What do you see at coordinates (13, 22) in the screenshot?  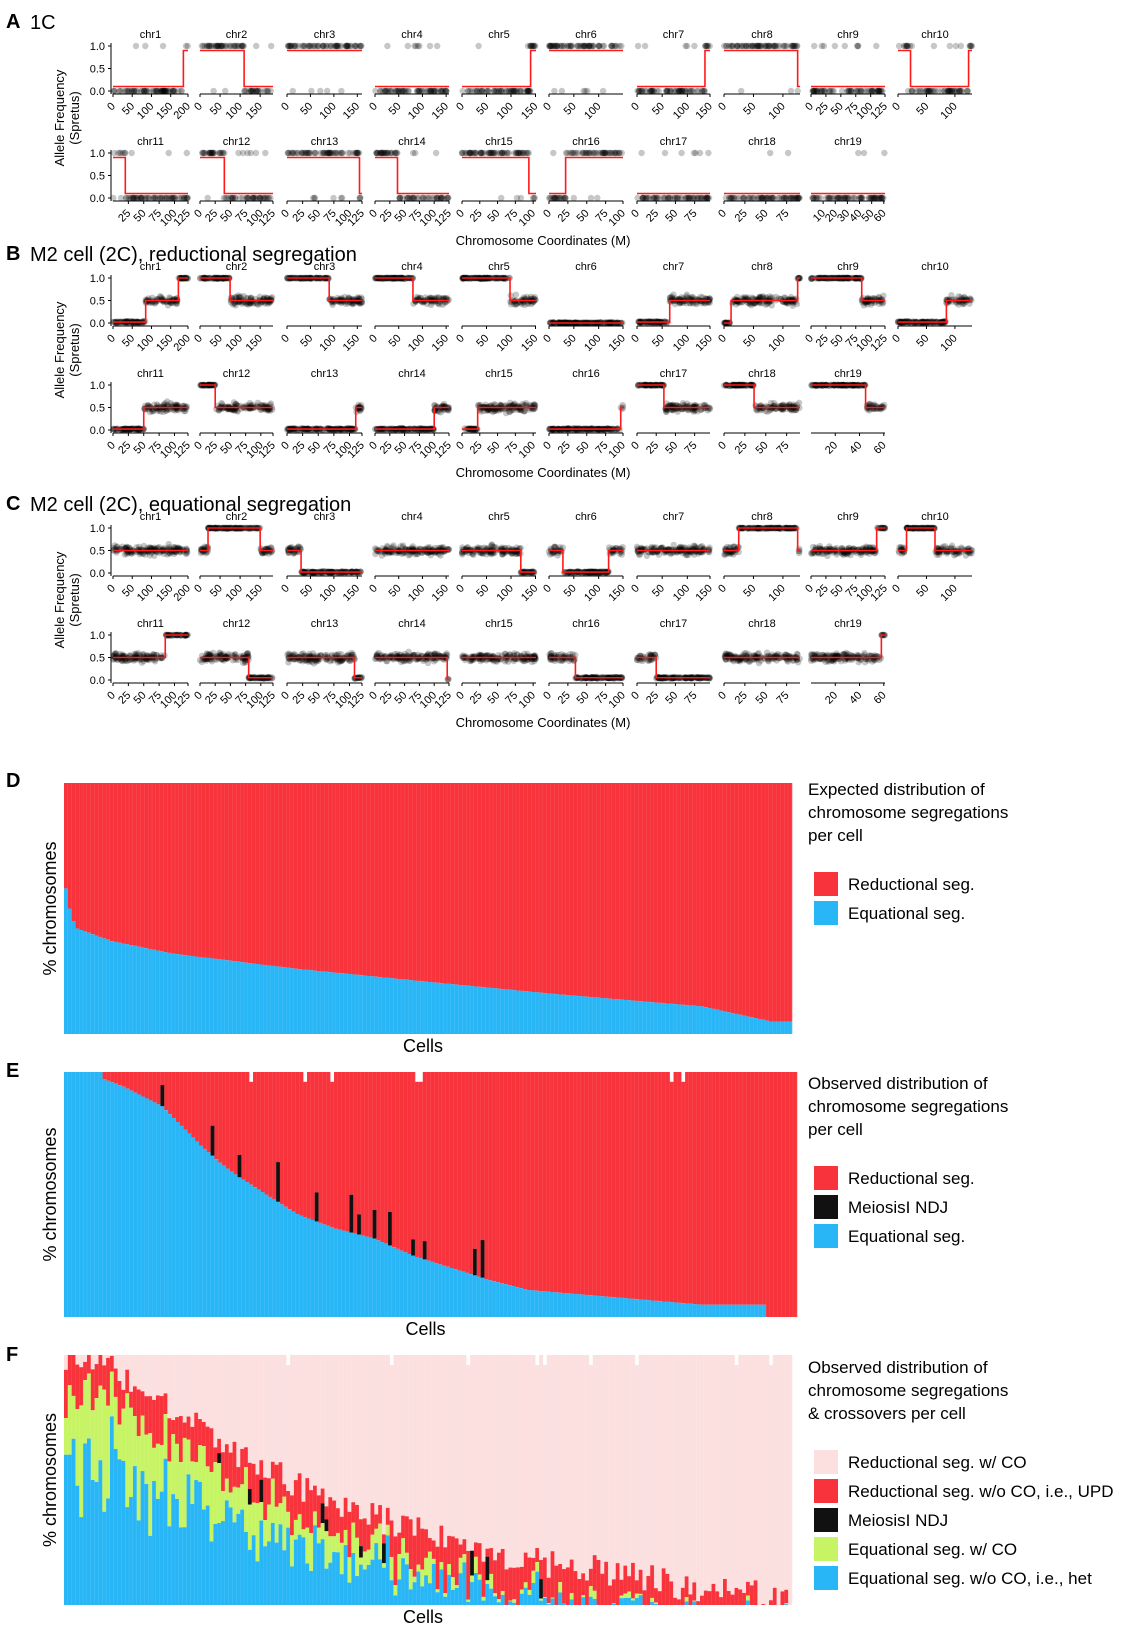 I see `panel-label: A` at bounding box center [13, 22].